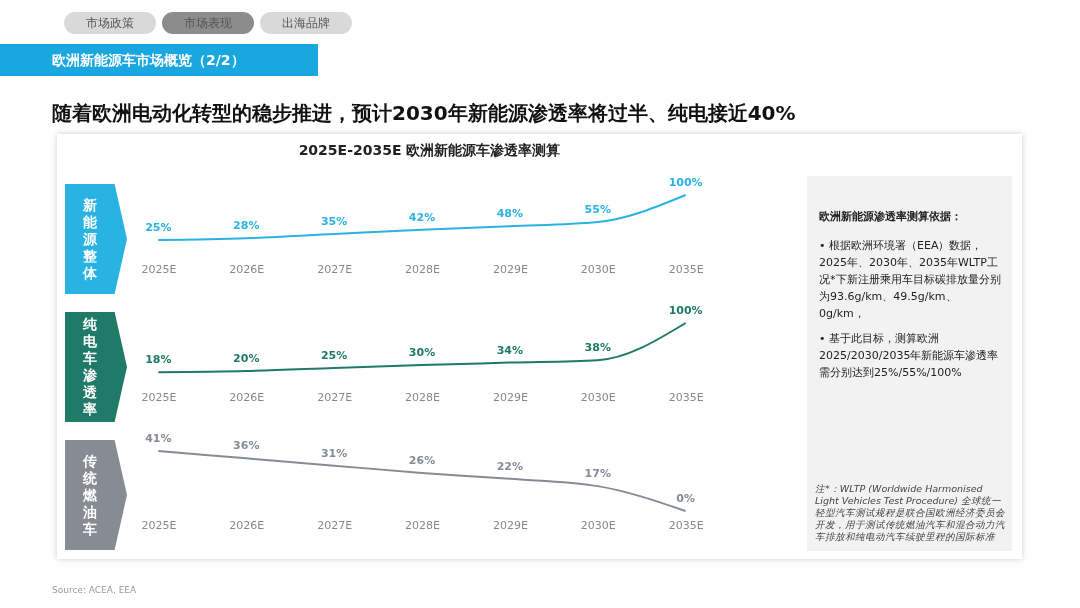 The image size is (1080, 608). I want to click on text: 欧洲新能源车市场概览（2/2）, so click(159, 60).